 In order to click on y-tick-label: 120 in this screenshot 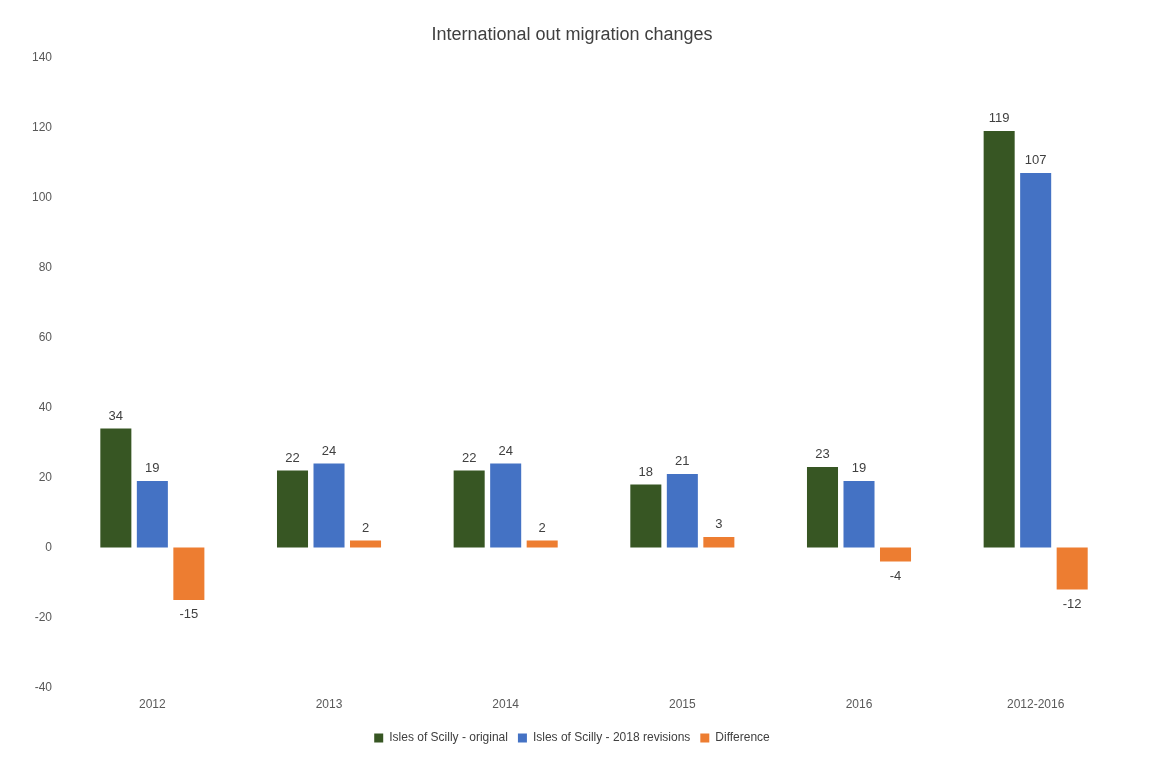, I will do `click(42, 126)`.